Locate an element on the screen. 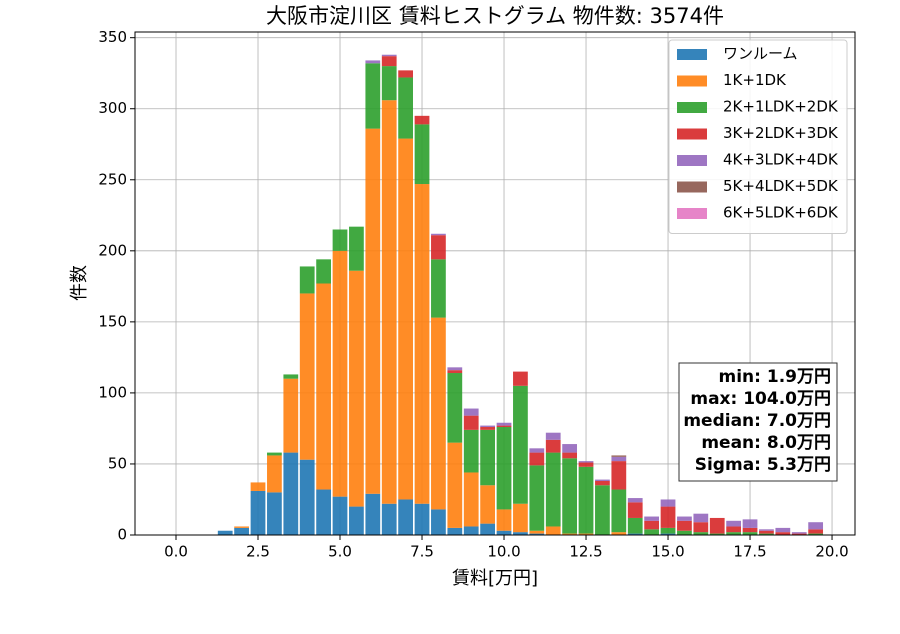  x-tick-label: 15.0 is located at coordinates (667, 552).